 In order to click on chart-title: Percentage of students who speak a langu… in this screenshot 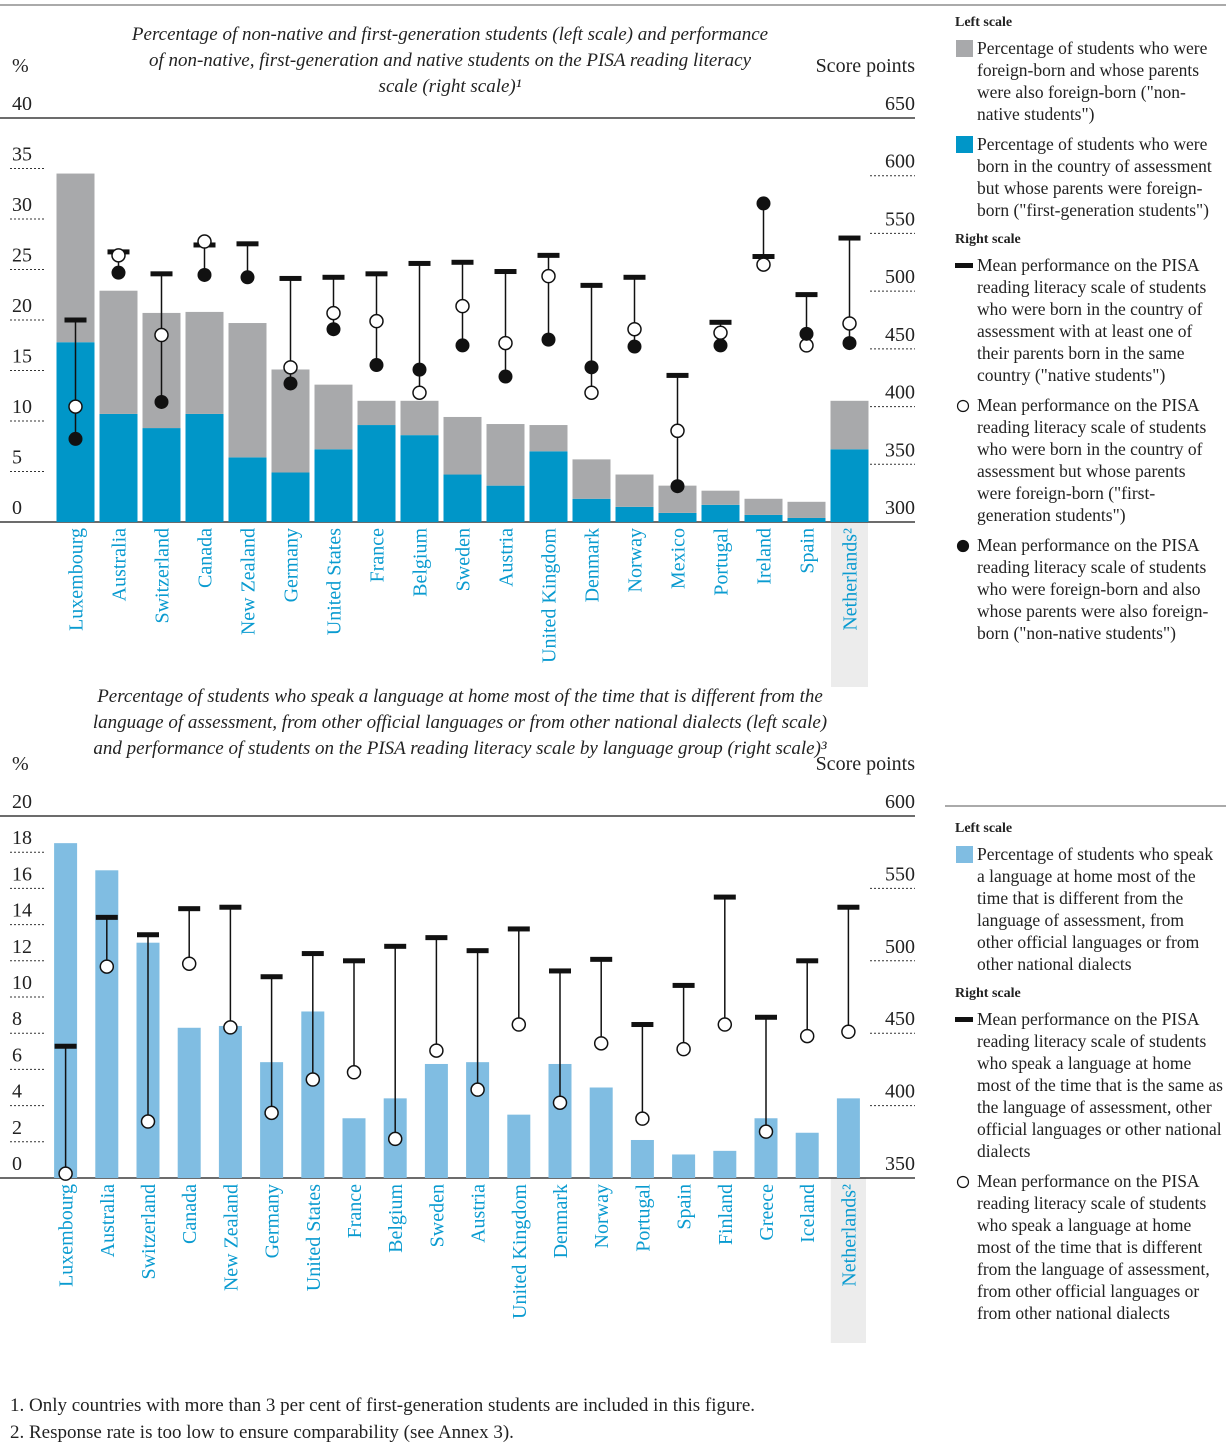, I will do `click(460, 722)`.